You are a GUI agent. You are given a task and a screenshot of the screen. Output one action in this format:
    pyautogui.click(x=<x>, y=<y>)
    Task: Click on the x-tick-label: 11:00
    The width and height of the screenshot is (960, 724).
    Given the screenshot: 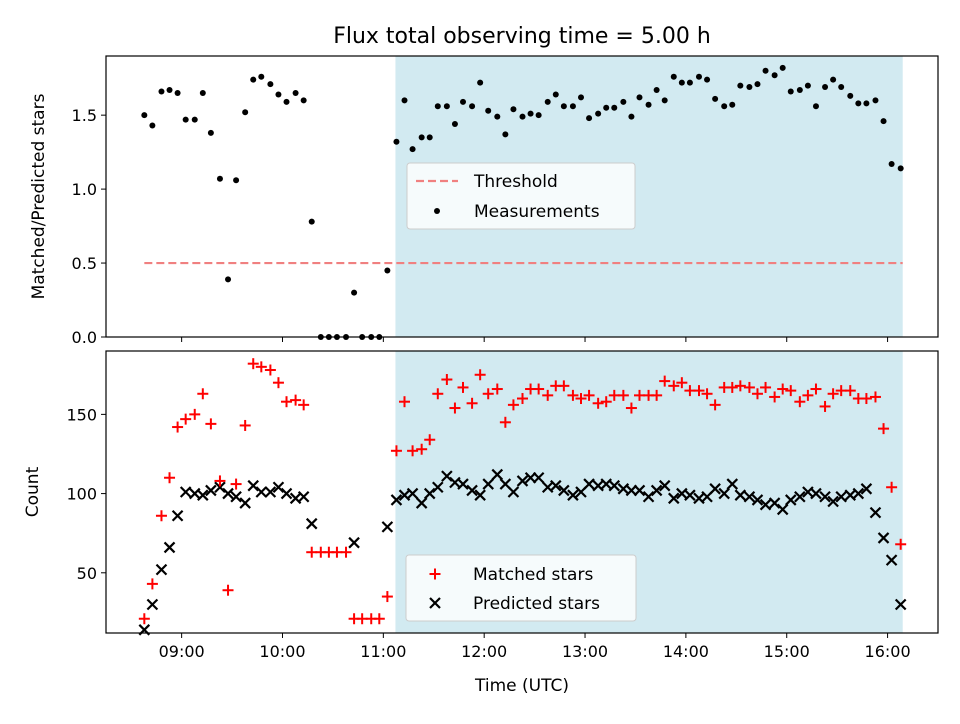 What is the action you would take?
    pyautogui.click(x=383, y=651)
    